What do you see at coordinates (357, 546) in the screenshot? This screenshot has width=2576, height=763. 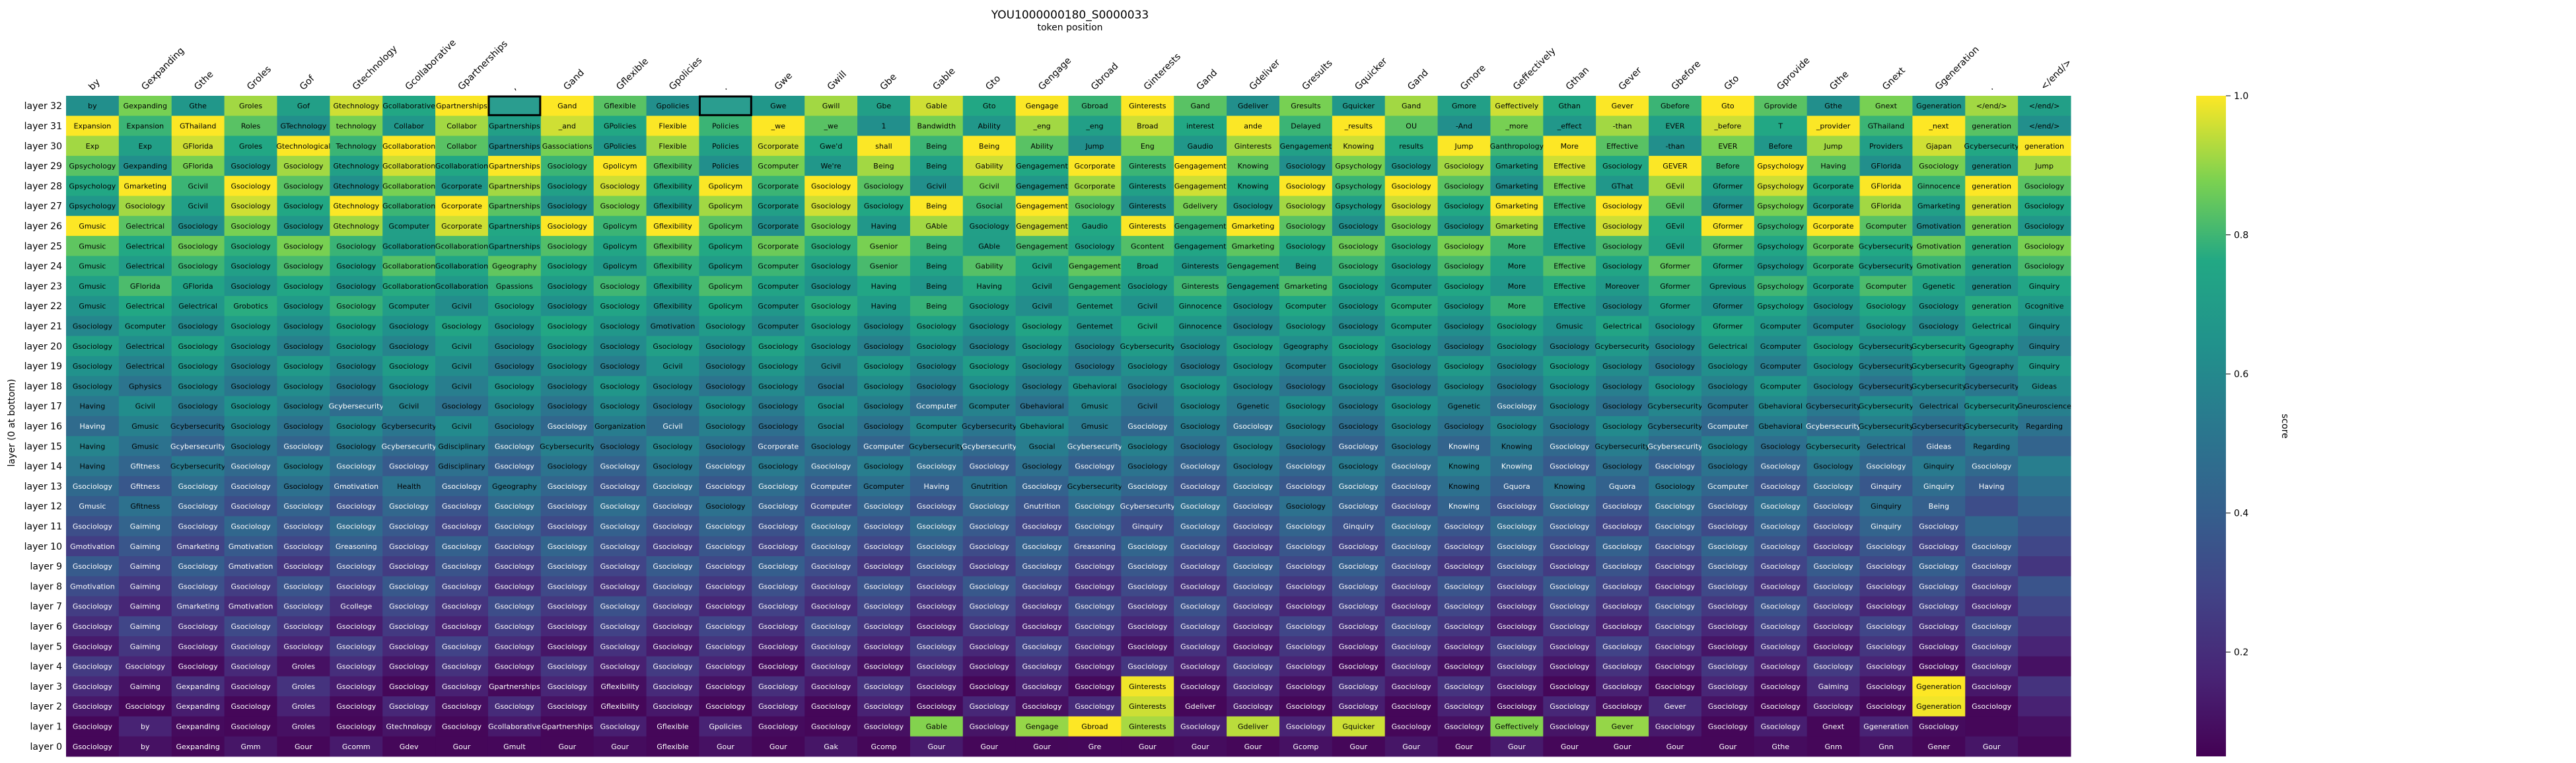 I see `cell-label: Greasoning` at bounding box center [357, 546].